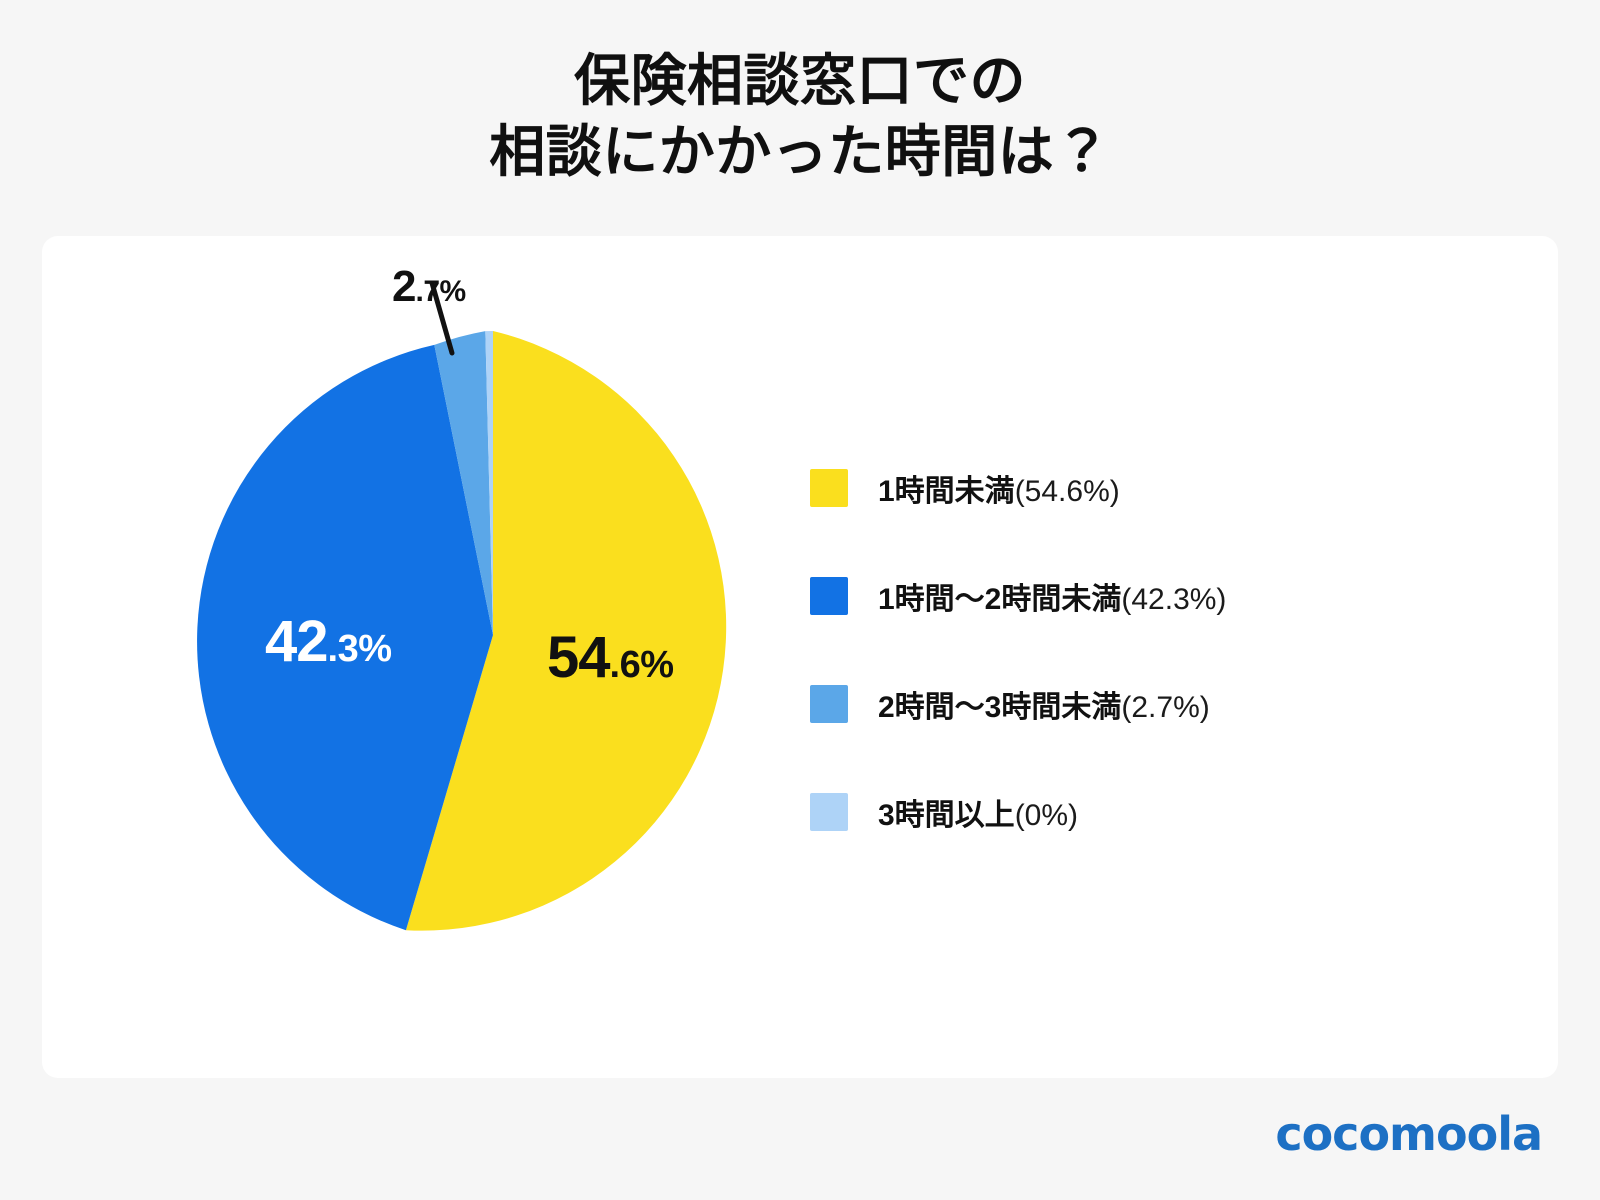  What do you see at coordinates (463, 483) in the screenshot?
I see `pie-slice-2-to-3-hours` at bounding box center [463, 483].